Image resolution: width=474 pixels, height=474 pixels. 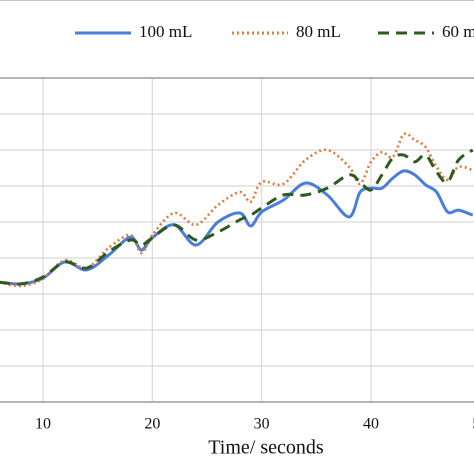 What do you see at coordinates (458, 31) in the screenshot?
I see `legend-label: 60 mL` at bounding box center [458, 31].